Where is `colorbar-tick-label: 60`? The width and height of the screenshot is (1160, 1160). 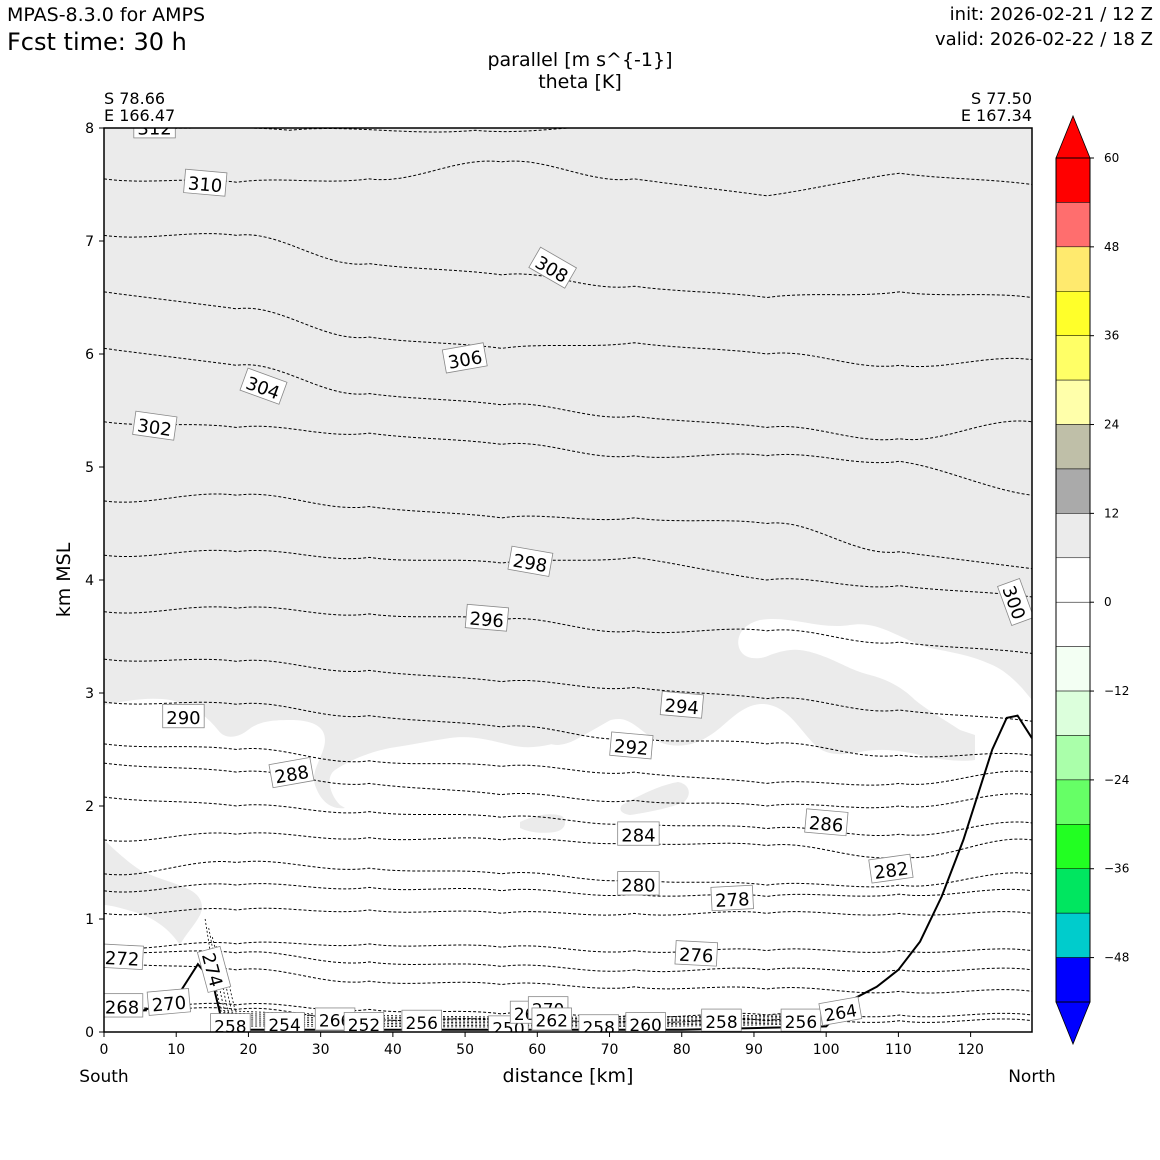 colorbar-tick-label: 60 is located at coordinates (1111, 158).